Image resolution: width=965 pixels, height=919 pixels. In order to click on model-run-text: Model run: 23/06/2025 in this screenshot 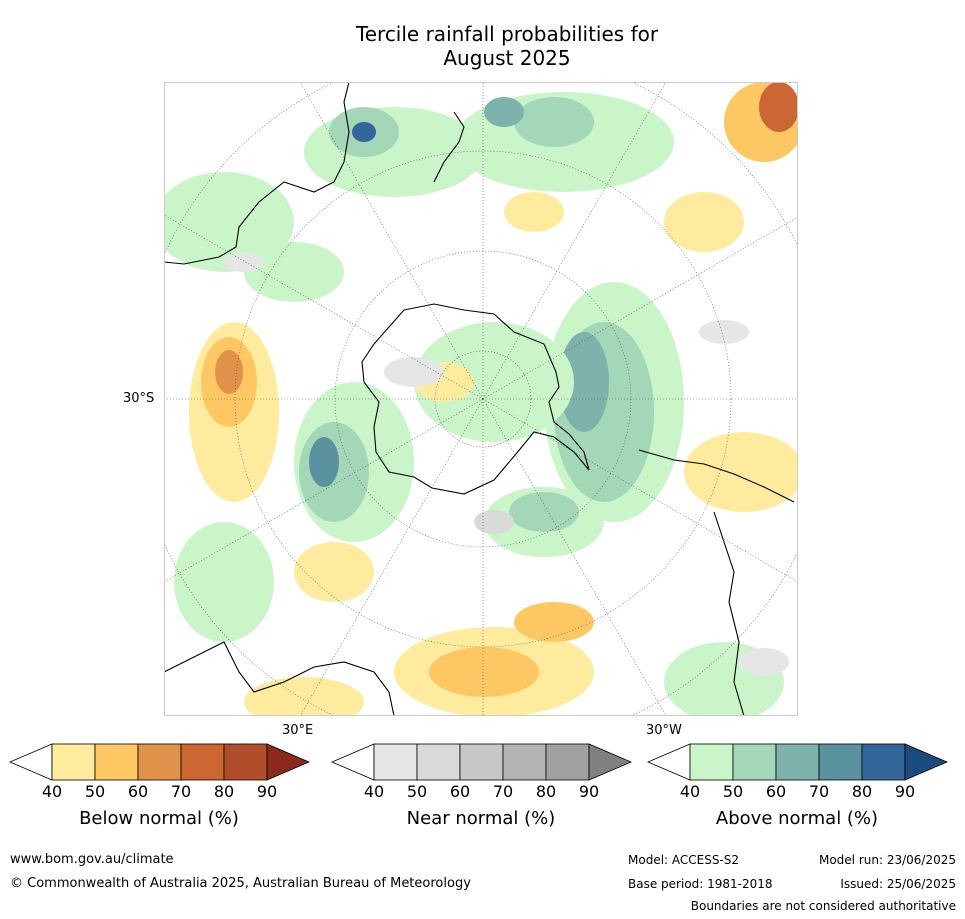, I will do `click(887, 860)`.